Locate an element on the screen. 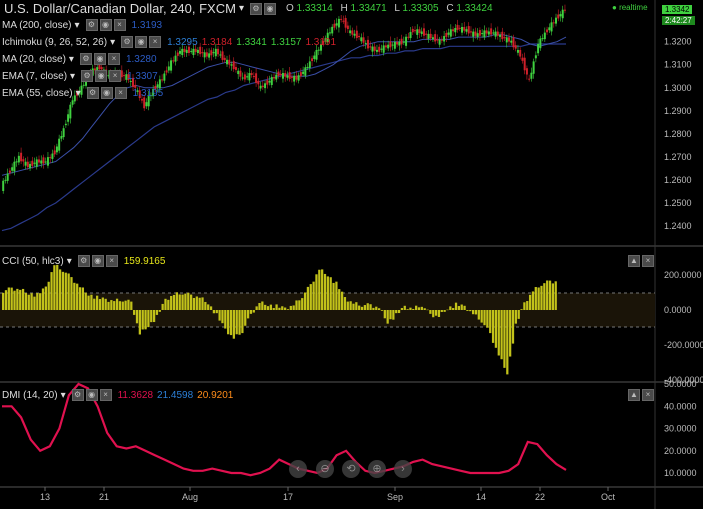 The image size is (703, 509). indicator-label: EMA (55, close) is located at coordinates (37, 93).